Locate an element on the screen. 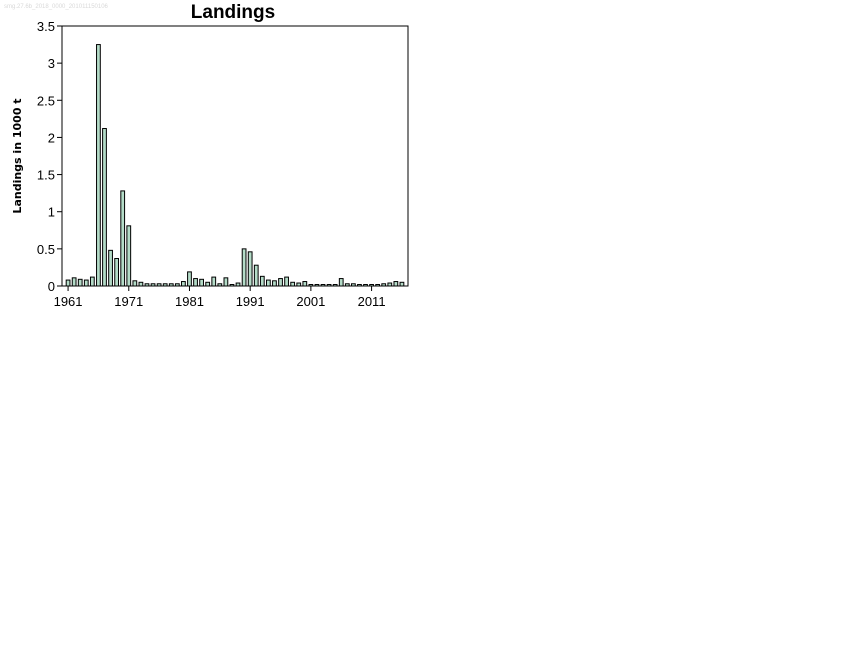 The width and height of the screenshot is (850, 650). bar-1964 is located at coordinates (86, 283).